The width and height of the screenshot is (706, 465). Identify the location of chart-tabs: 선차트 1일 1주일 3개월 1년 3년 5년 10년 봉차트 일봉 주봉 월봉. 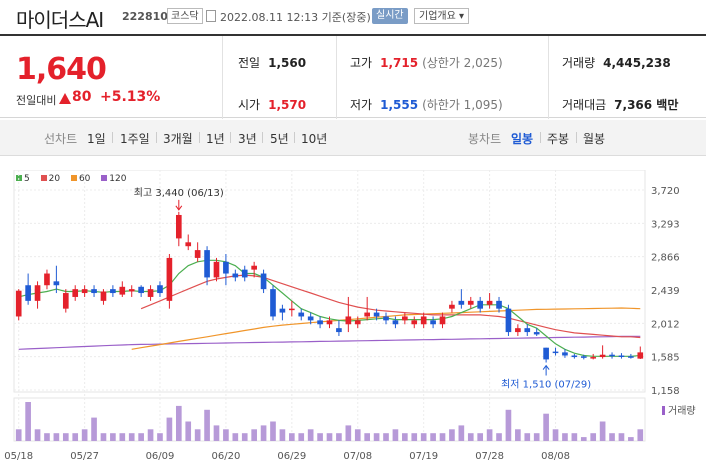
(353, 138).